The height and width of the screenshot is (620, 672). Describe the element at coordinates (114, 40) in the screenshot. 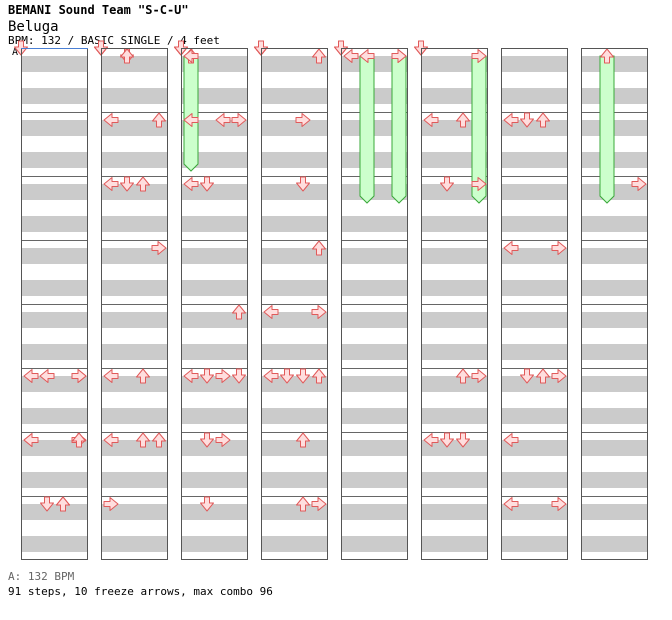

I see `chart-meta: BPM: 132 / BASIC SINGLE / 4 feet` at that location.